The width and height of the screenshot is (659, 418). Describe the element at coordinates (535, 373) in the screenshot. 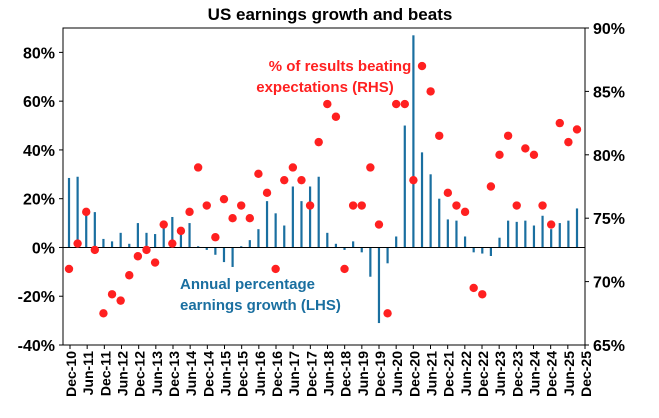

I see `x-tick-label: Jun-24` at that location.